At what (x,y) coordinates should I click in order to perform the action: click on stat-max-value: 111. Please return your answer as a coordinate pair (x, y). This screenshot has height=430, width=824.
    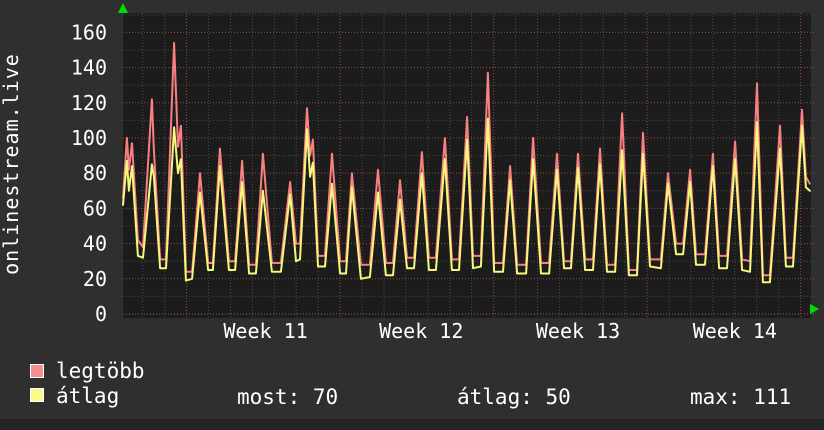
    Looking at the image, I should click on (772, 397).